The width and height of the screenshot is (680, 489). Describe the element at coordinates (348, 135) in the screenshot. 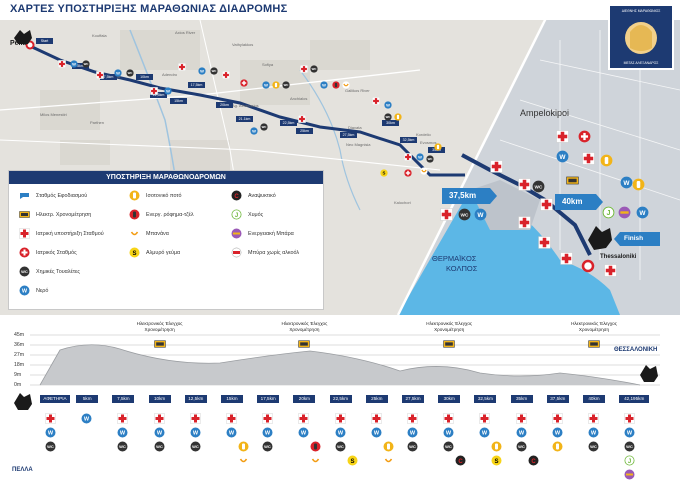

I see `map-km-tag: 27,5km` at that location.